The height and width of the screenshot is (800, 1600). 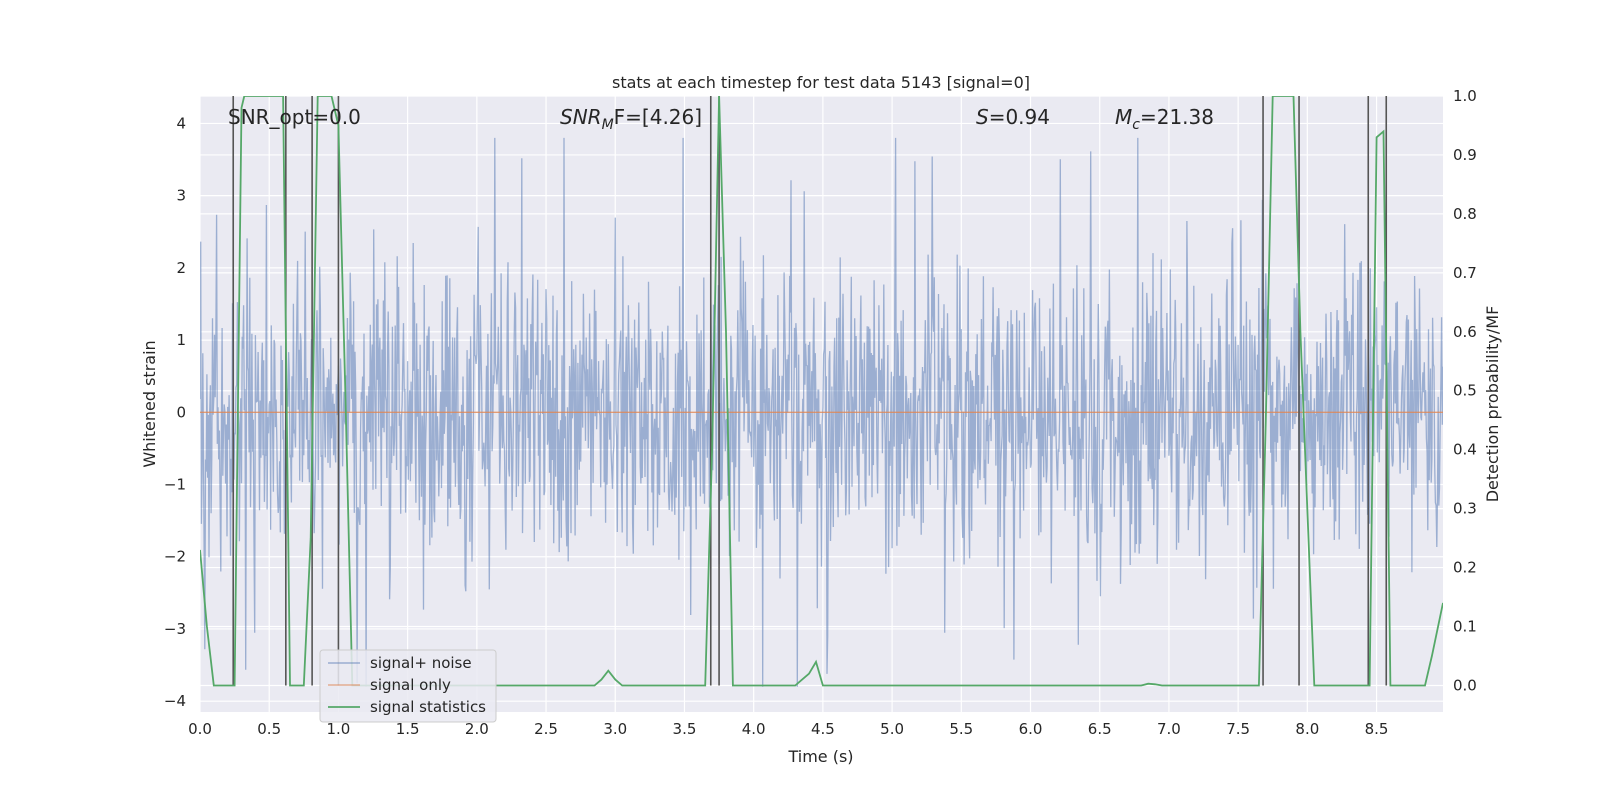 What do you see at coordinates (1465, 96) in the screenshot?
I see `y-tick-label-right: 1.0` at bounding box center [1465, 96].